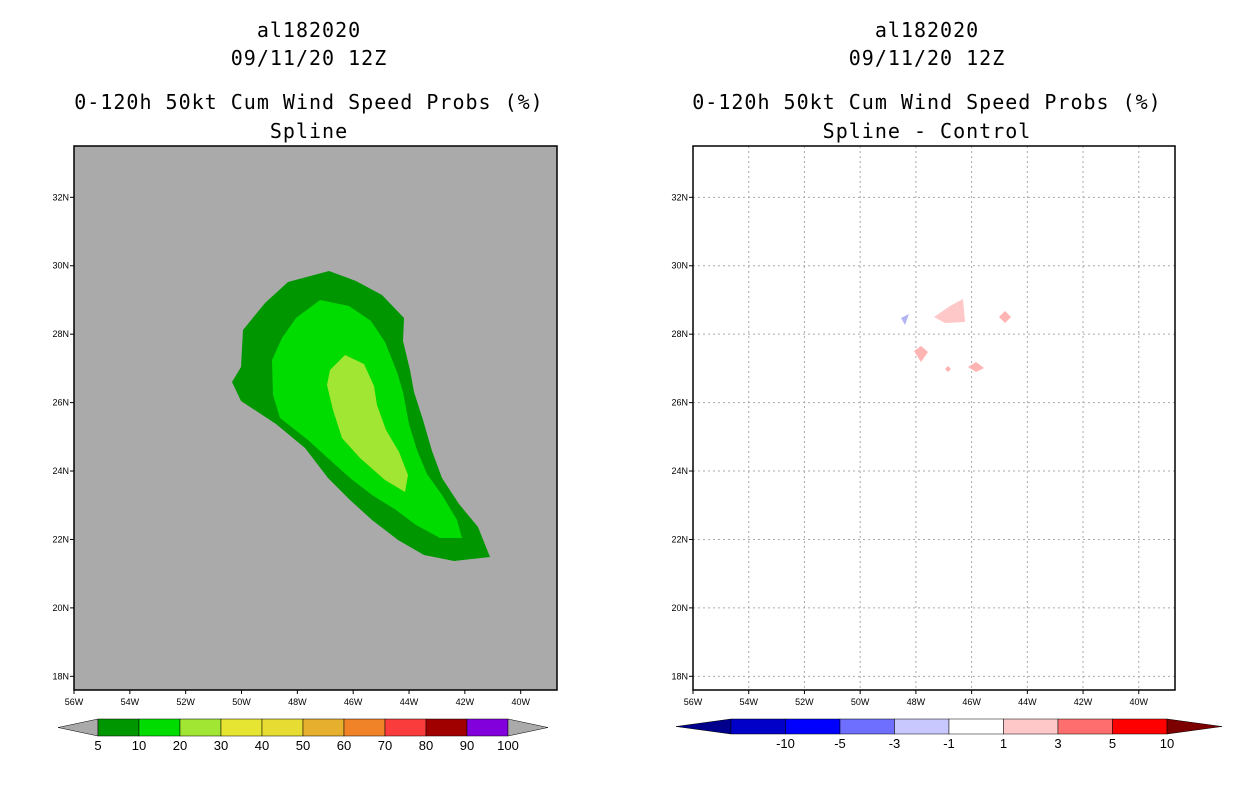 The height and width of the screenshot is (800, 1236). I want to click on left-colorbar-label: 100, so click(508, 745).